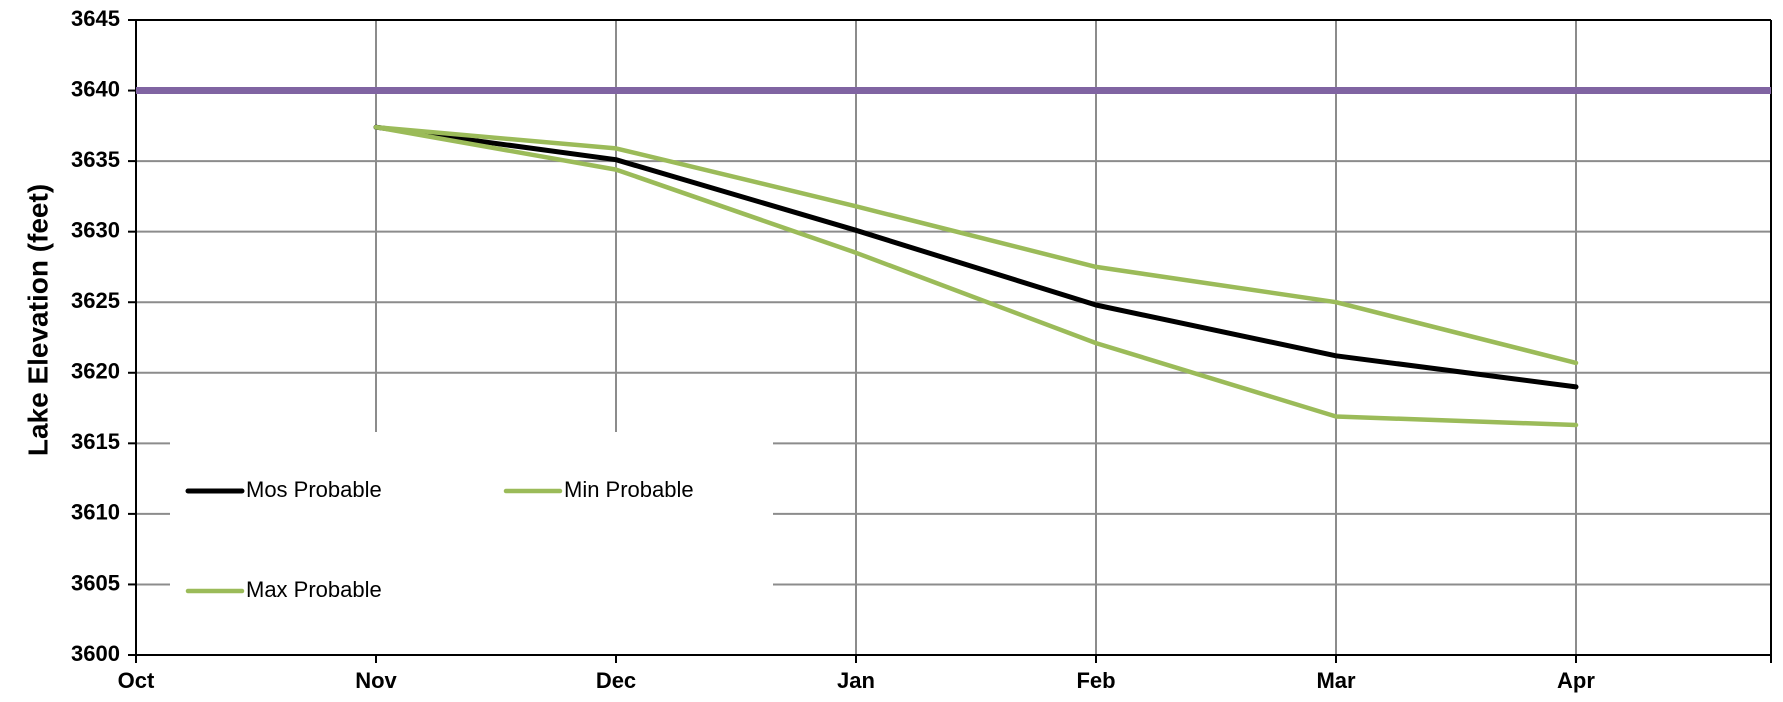  What do you see at coordinates (95, 441) in the screenshot?
I see `y-tick-label: 3615` at bounding box center [95, 441].